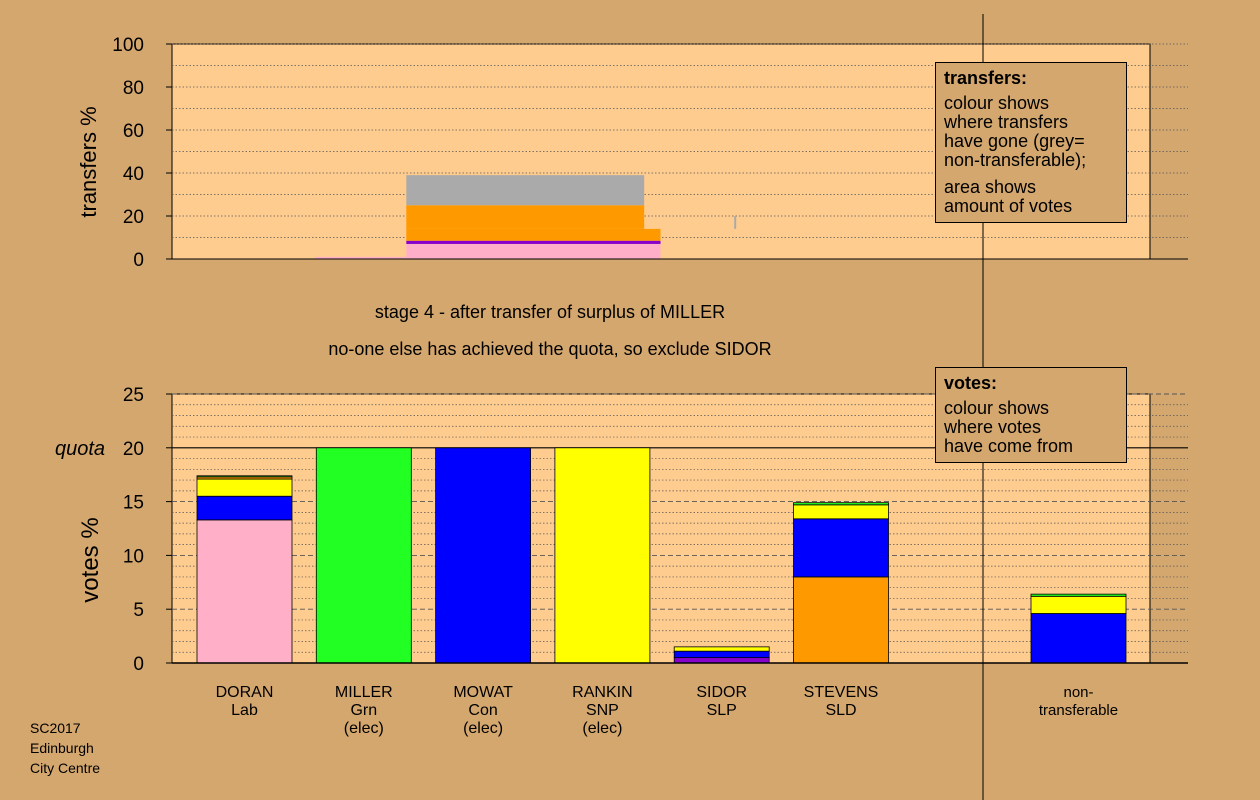  What do you see at coordinates (138, 610) in the screenshot?
I see `y-tick-label: 5` at bounding box center [138, 610].